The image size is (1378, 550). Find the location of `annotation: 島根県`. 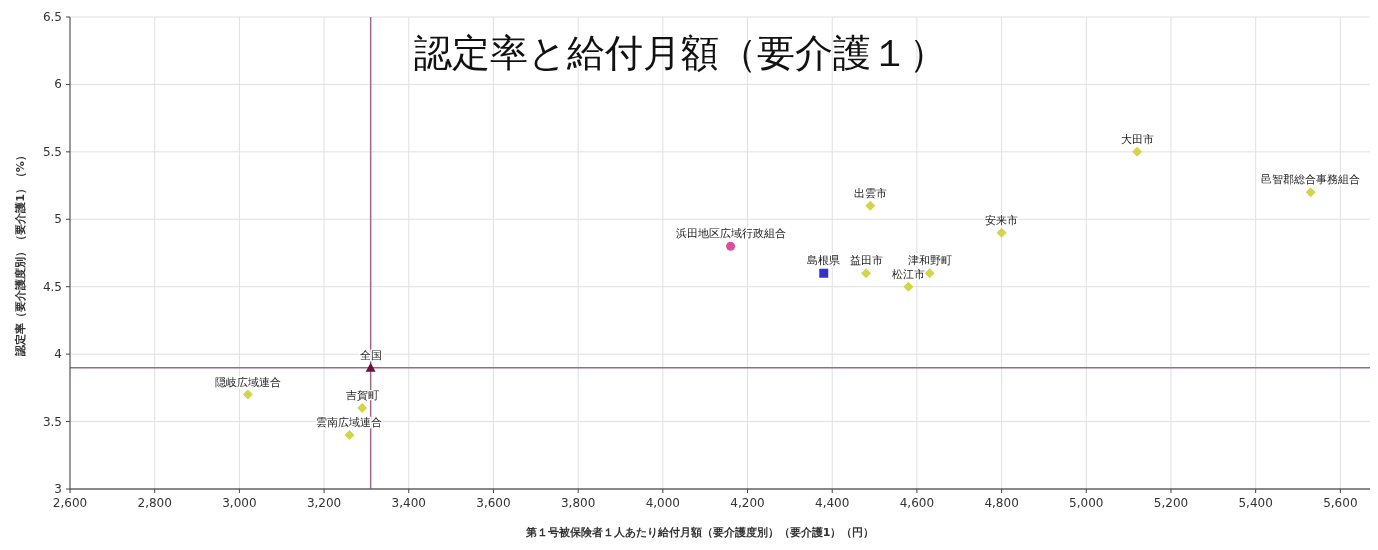

annotation: 島根県 is located at coordinates (824, 261).